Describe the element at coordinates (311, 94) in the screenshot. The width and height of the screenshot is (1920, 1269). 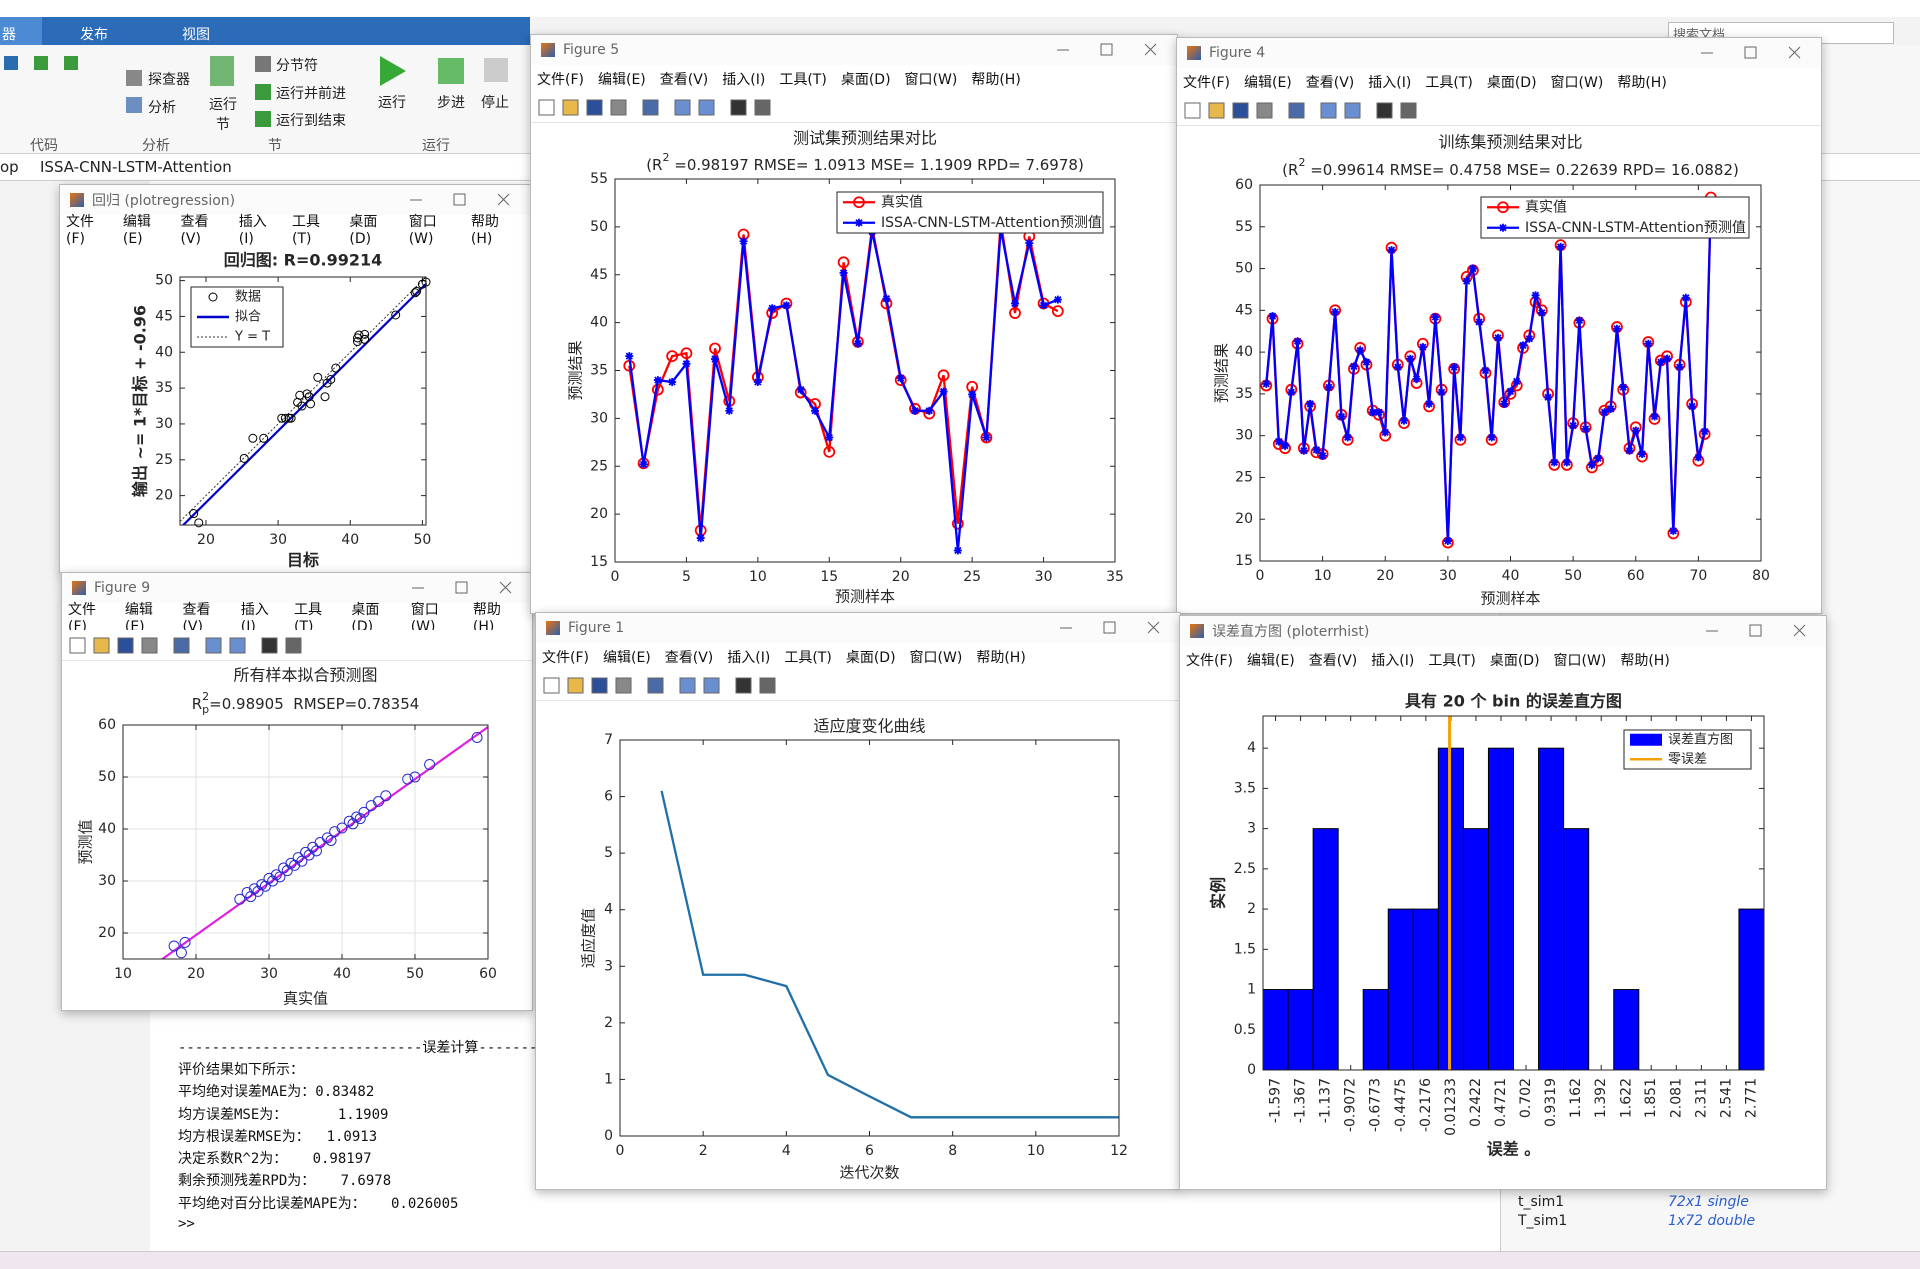
I see `ribbon-button: 运行并前进` at that location.